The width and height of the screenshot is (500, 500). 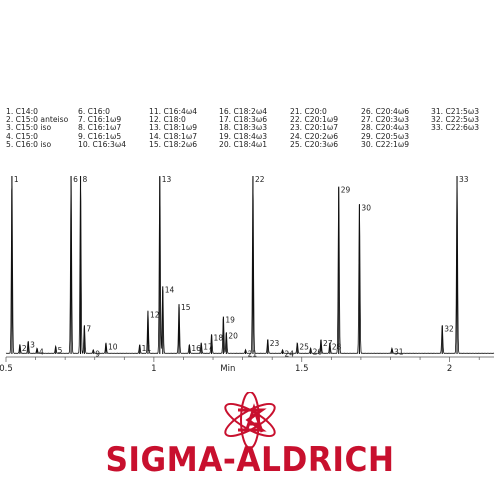 I want to click on peak-label: 6, so click(x=75, y=179).